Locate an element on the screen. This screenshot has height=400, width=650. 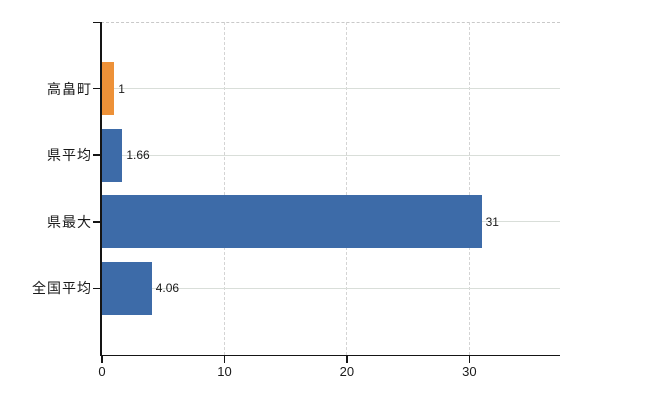
bar-県平均 is located at coordinates (112, 155).